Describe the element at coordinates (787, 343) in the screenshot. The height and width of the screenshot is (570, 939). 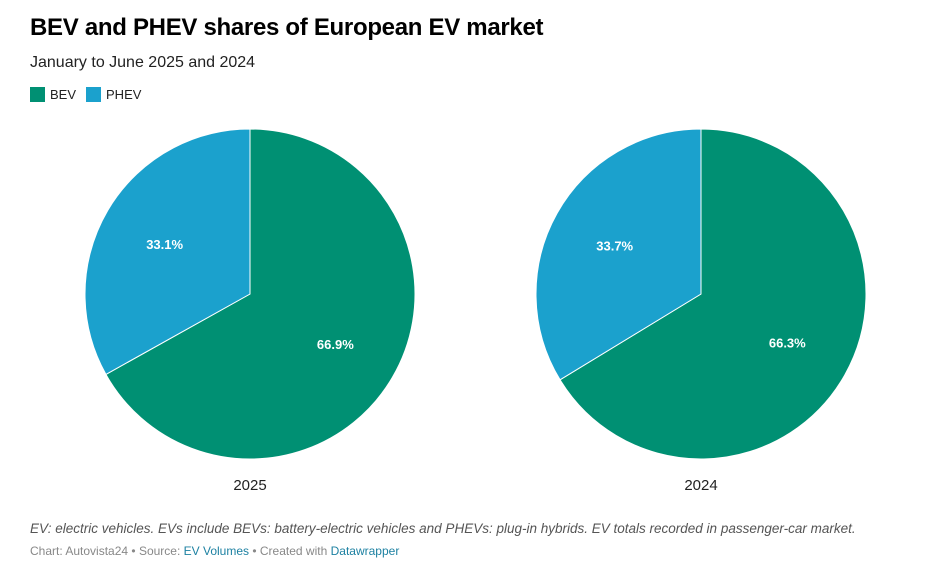
I see `slice-label-bev-2024: 66.3%` at that location.